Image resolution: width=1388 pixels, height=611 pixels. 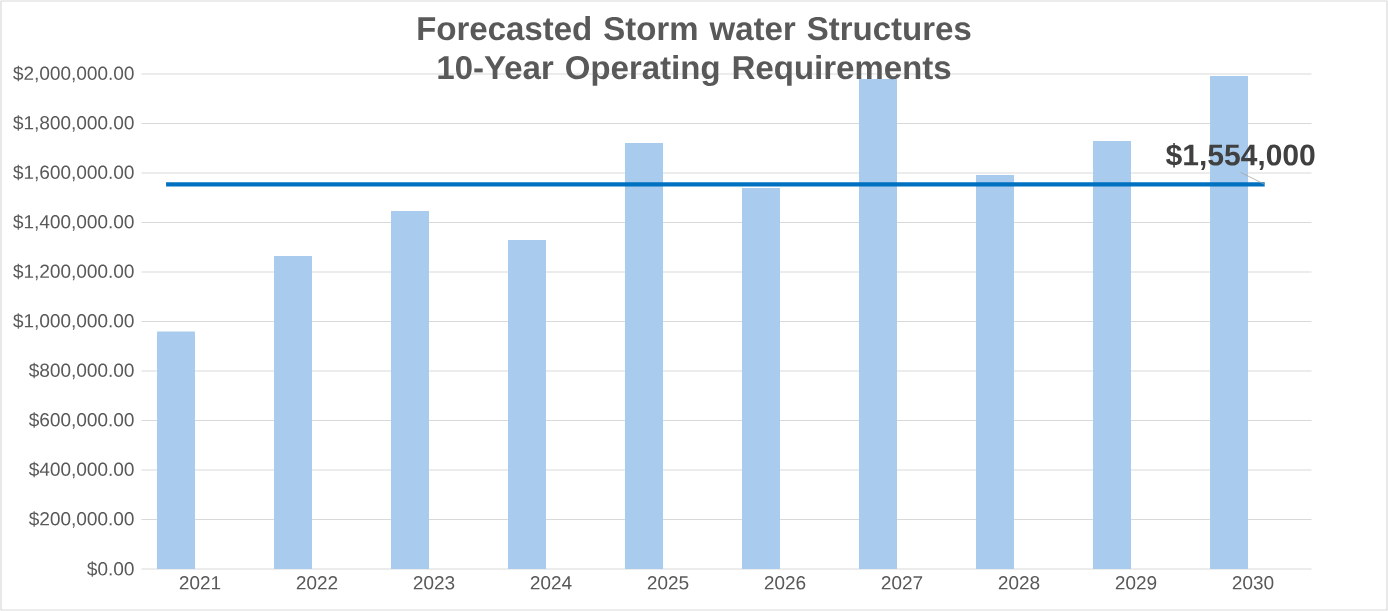 I want to click on x-tick-label: 2023, so click(x=434, y=583).